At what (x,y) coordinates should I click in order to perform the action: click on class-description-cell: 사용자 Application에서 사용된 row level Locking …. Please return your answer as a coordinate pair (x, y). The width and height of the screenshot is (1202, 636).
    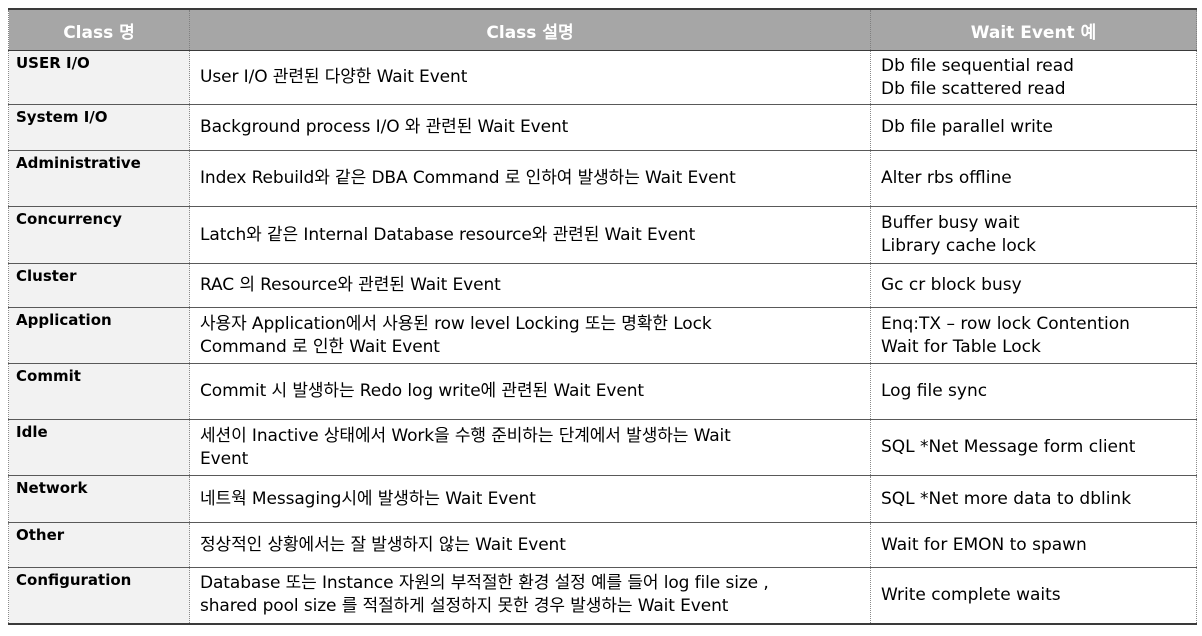
    Looking at the image, I should click on (530, 335).